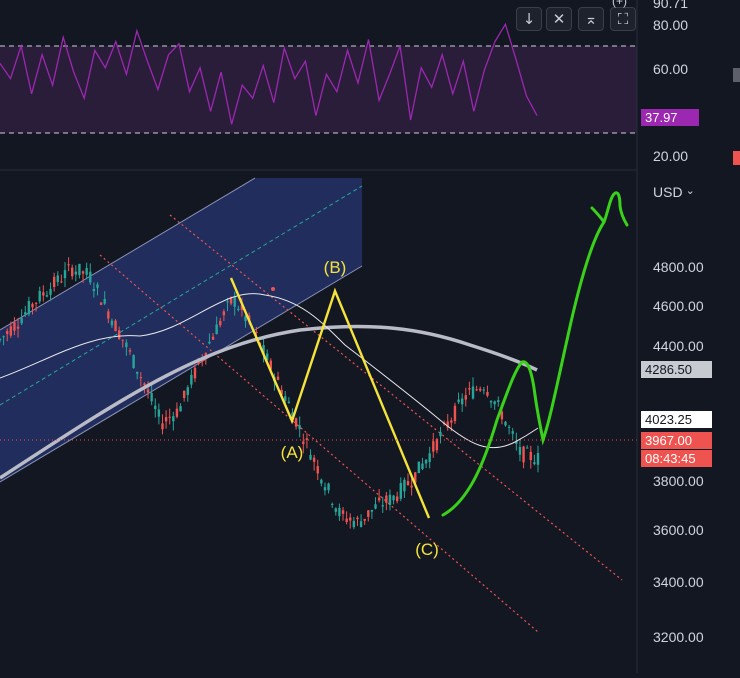 The width and height of the screenshot is (740, 678). I want to click on rsi-tick-label: 60.00, so click(670, 69).